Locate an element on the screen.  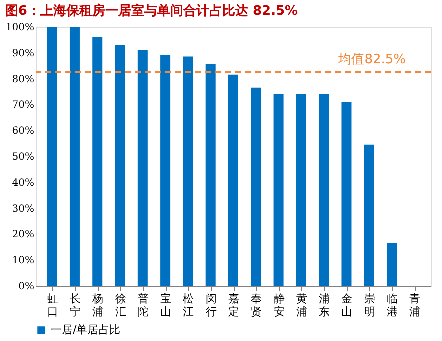
y-tick-label: 40% is located at coordinates (23, 183).